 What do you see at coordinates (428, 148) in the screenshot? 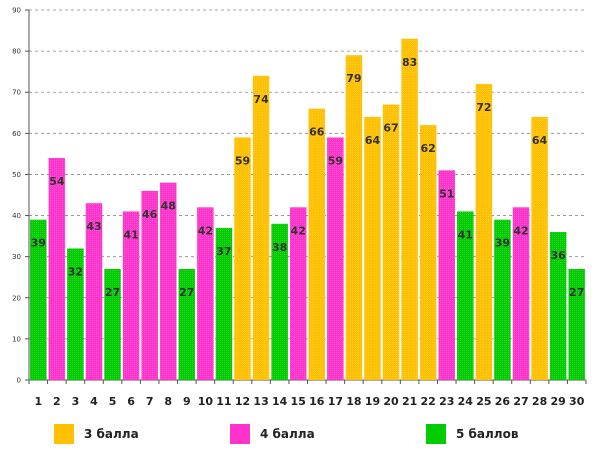
I see `data-label: 62` at bounding box center [428, 148].